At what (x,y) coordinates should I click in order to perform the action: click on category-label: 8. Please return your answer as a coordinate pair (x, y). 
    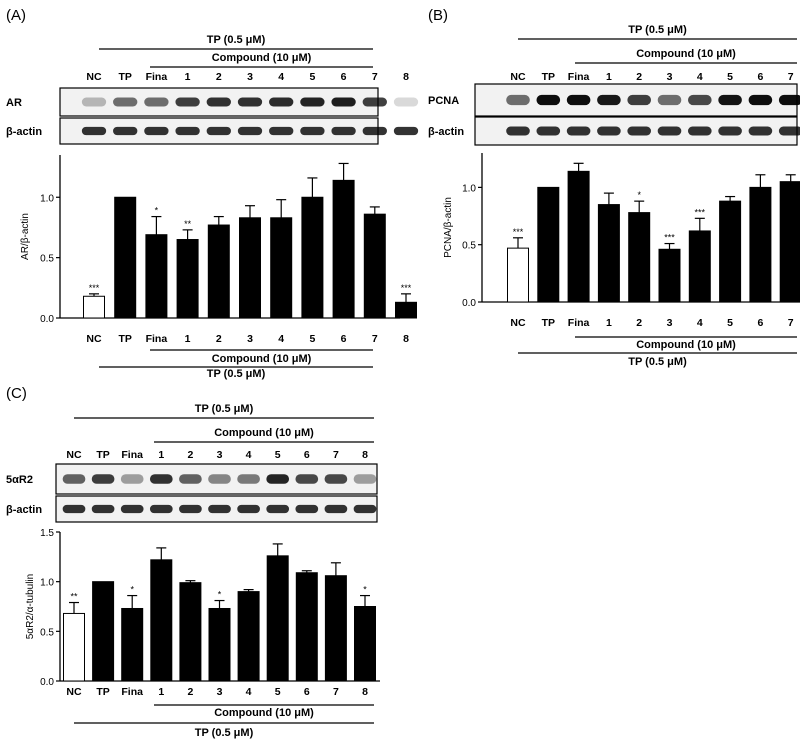
    Looking at the image, I should click on (406, 339).